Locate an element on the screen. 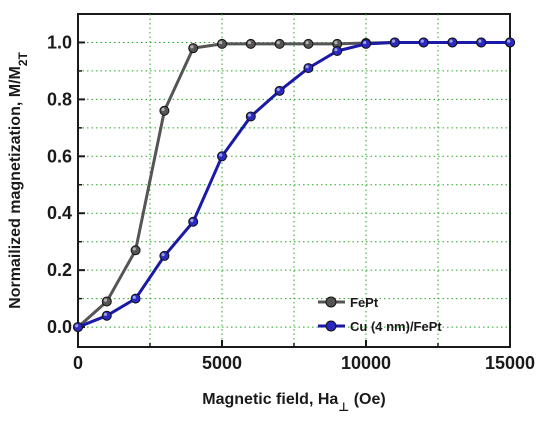 Image resolution: width=550 pixels, height=421 pixels. legend-label-cu-fept: Cu (4 nm)/FePt is located at coordinates (396, 326).